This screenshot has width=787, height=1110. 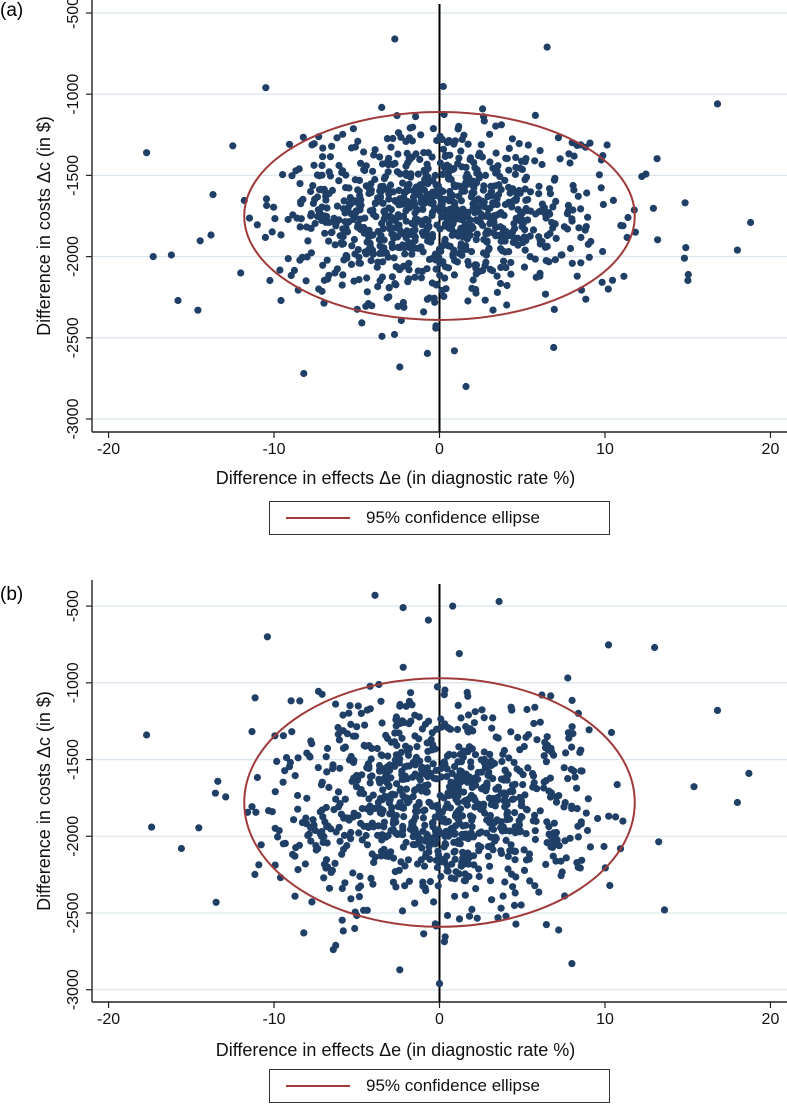 I want to click on legend-ellipse-label: 95% confidence ellipse, so click(x=453, y=517).